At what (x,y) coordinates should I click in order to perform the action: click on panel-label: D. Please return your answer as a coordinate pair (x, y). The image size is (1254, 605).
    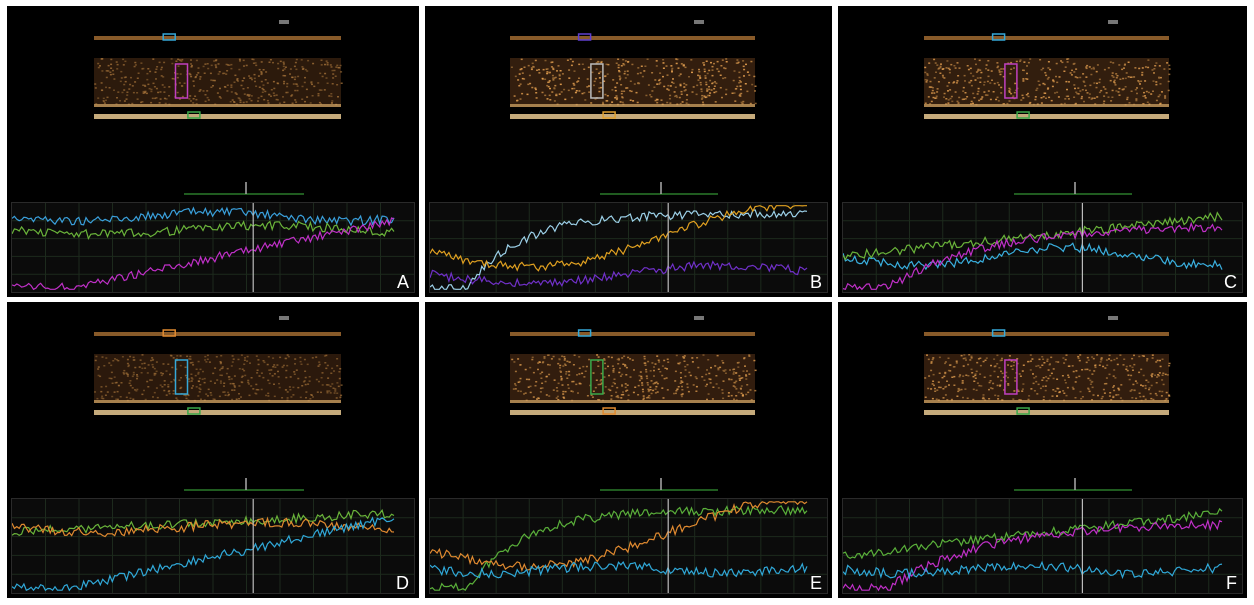
    Looking at the image, I should click on (402, 583).